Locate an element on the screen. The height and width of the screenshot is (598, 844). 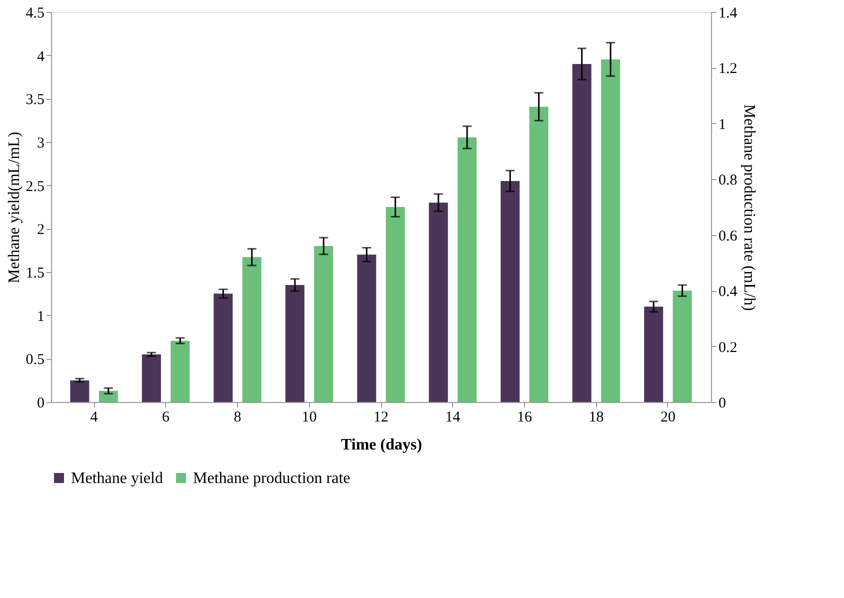
y2-tick-label: 1.2 is located at coordinates (728, 69).